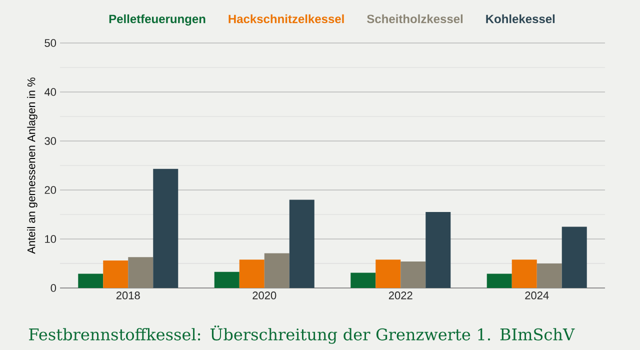  I want to click on y-tick-label: 10, so click(50, 239).